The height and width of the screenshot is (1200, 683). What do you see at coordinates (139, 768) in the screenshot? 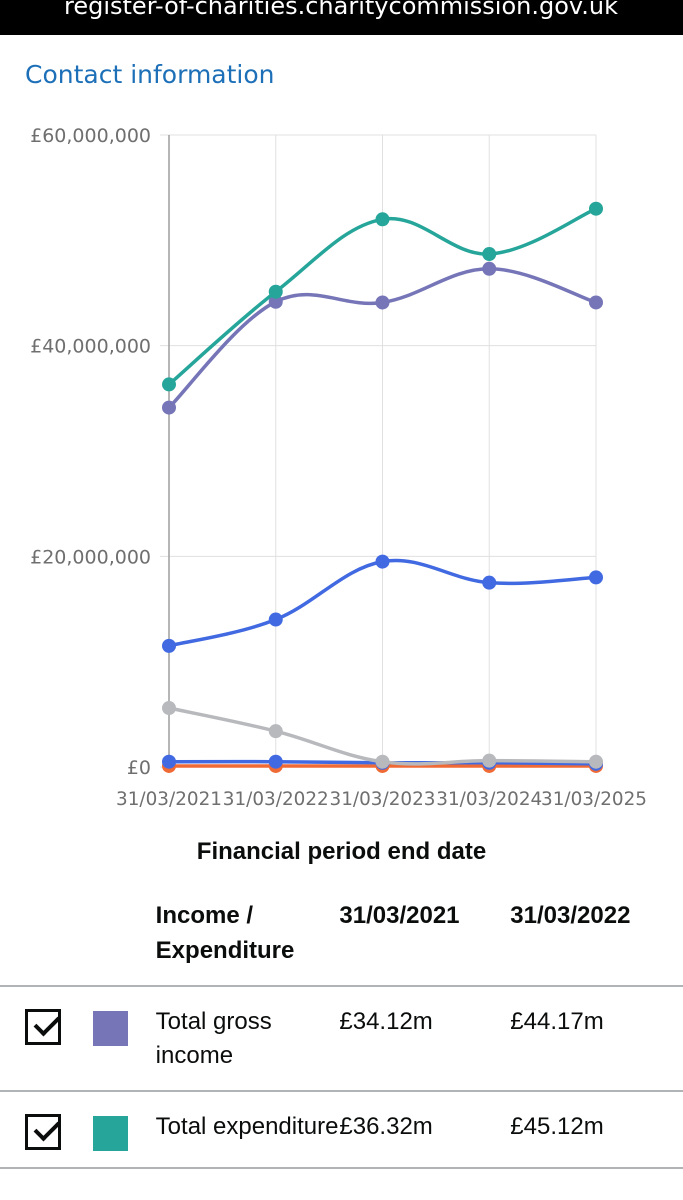
I see `y-tick-label: £0` at bounding box center [139, 768].